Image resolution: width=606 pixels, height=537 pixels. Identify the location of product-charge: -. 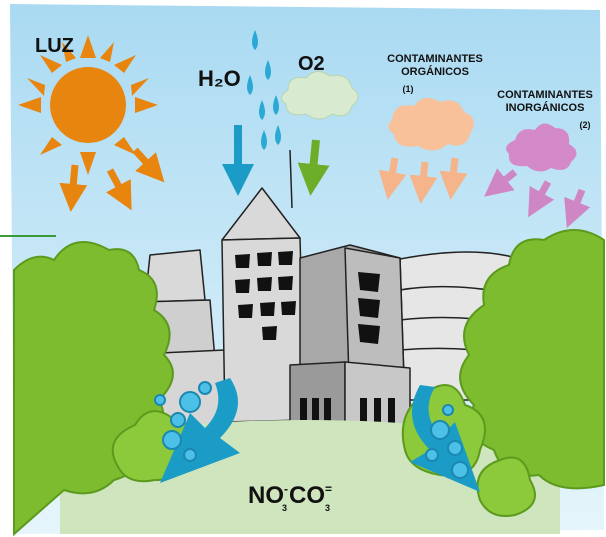
(286, 489).